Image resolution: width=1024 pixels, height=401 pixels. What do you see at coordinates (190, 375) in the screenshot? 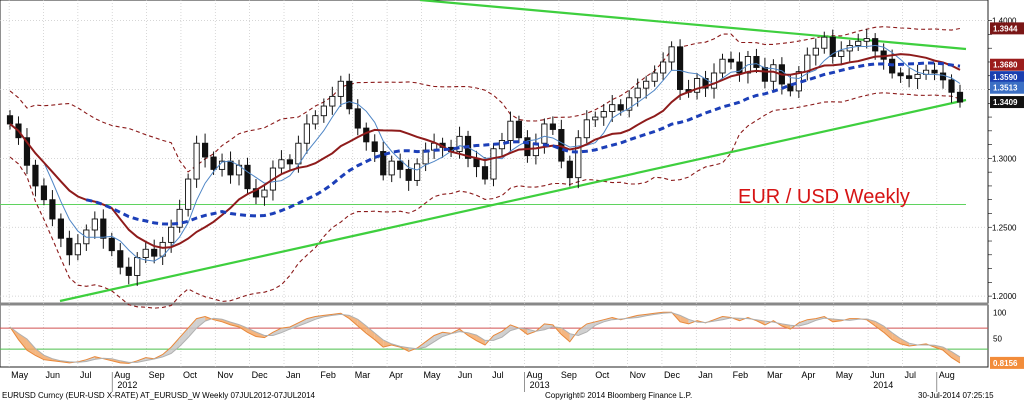
I see `month-tick-label: Oct` at bounding box center [190, 375].